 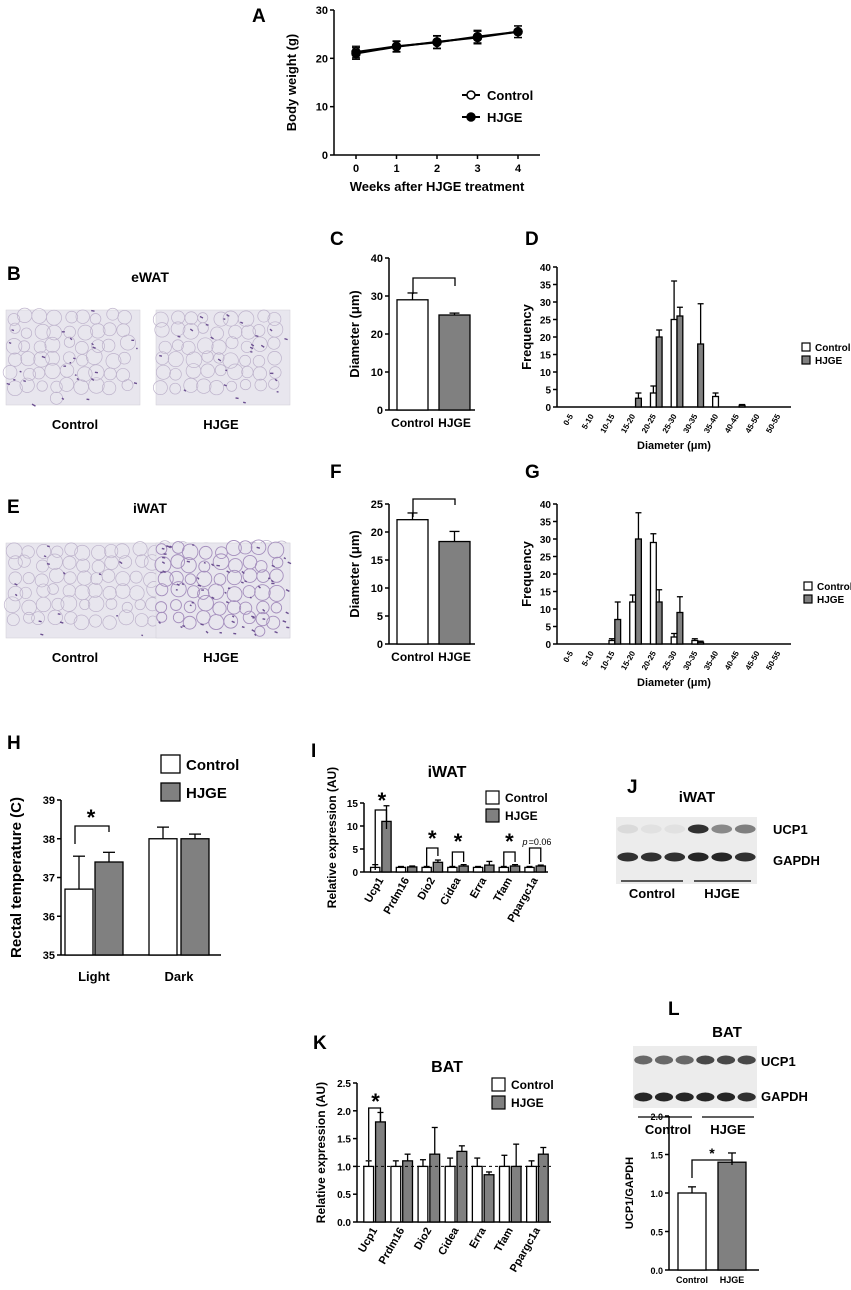 I want to click on E-hjge-nuclei, so click(x=225, y=590).